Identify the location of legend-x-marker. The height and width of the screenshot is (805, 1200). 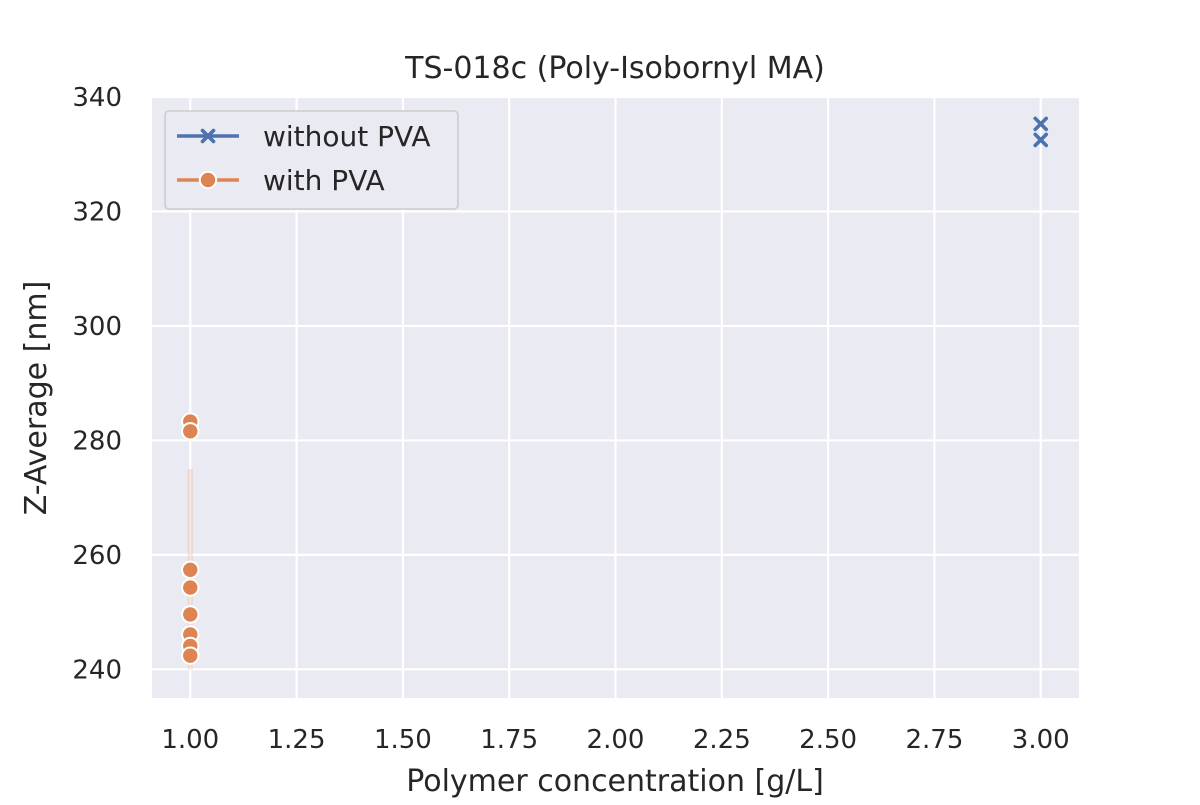
(208, 136).